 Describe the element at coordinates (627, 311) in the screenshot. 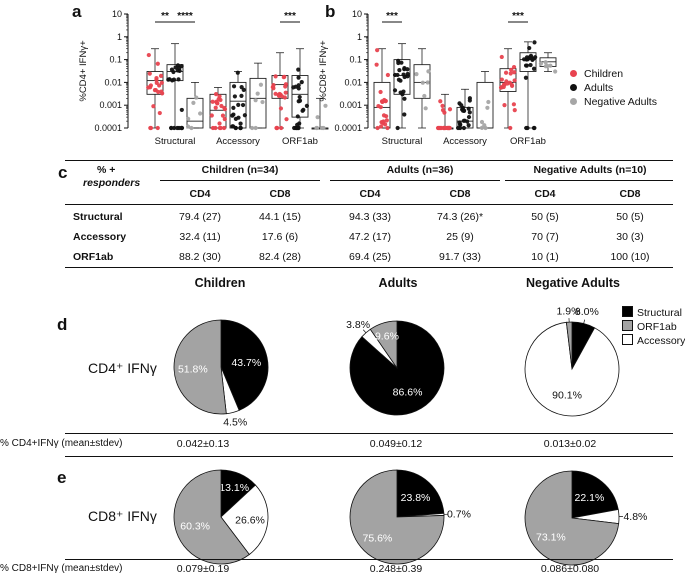

I see `legend-structural-swatch` at that location.